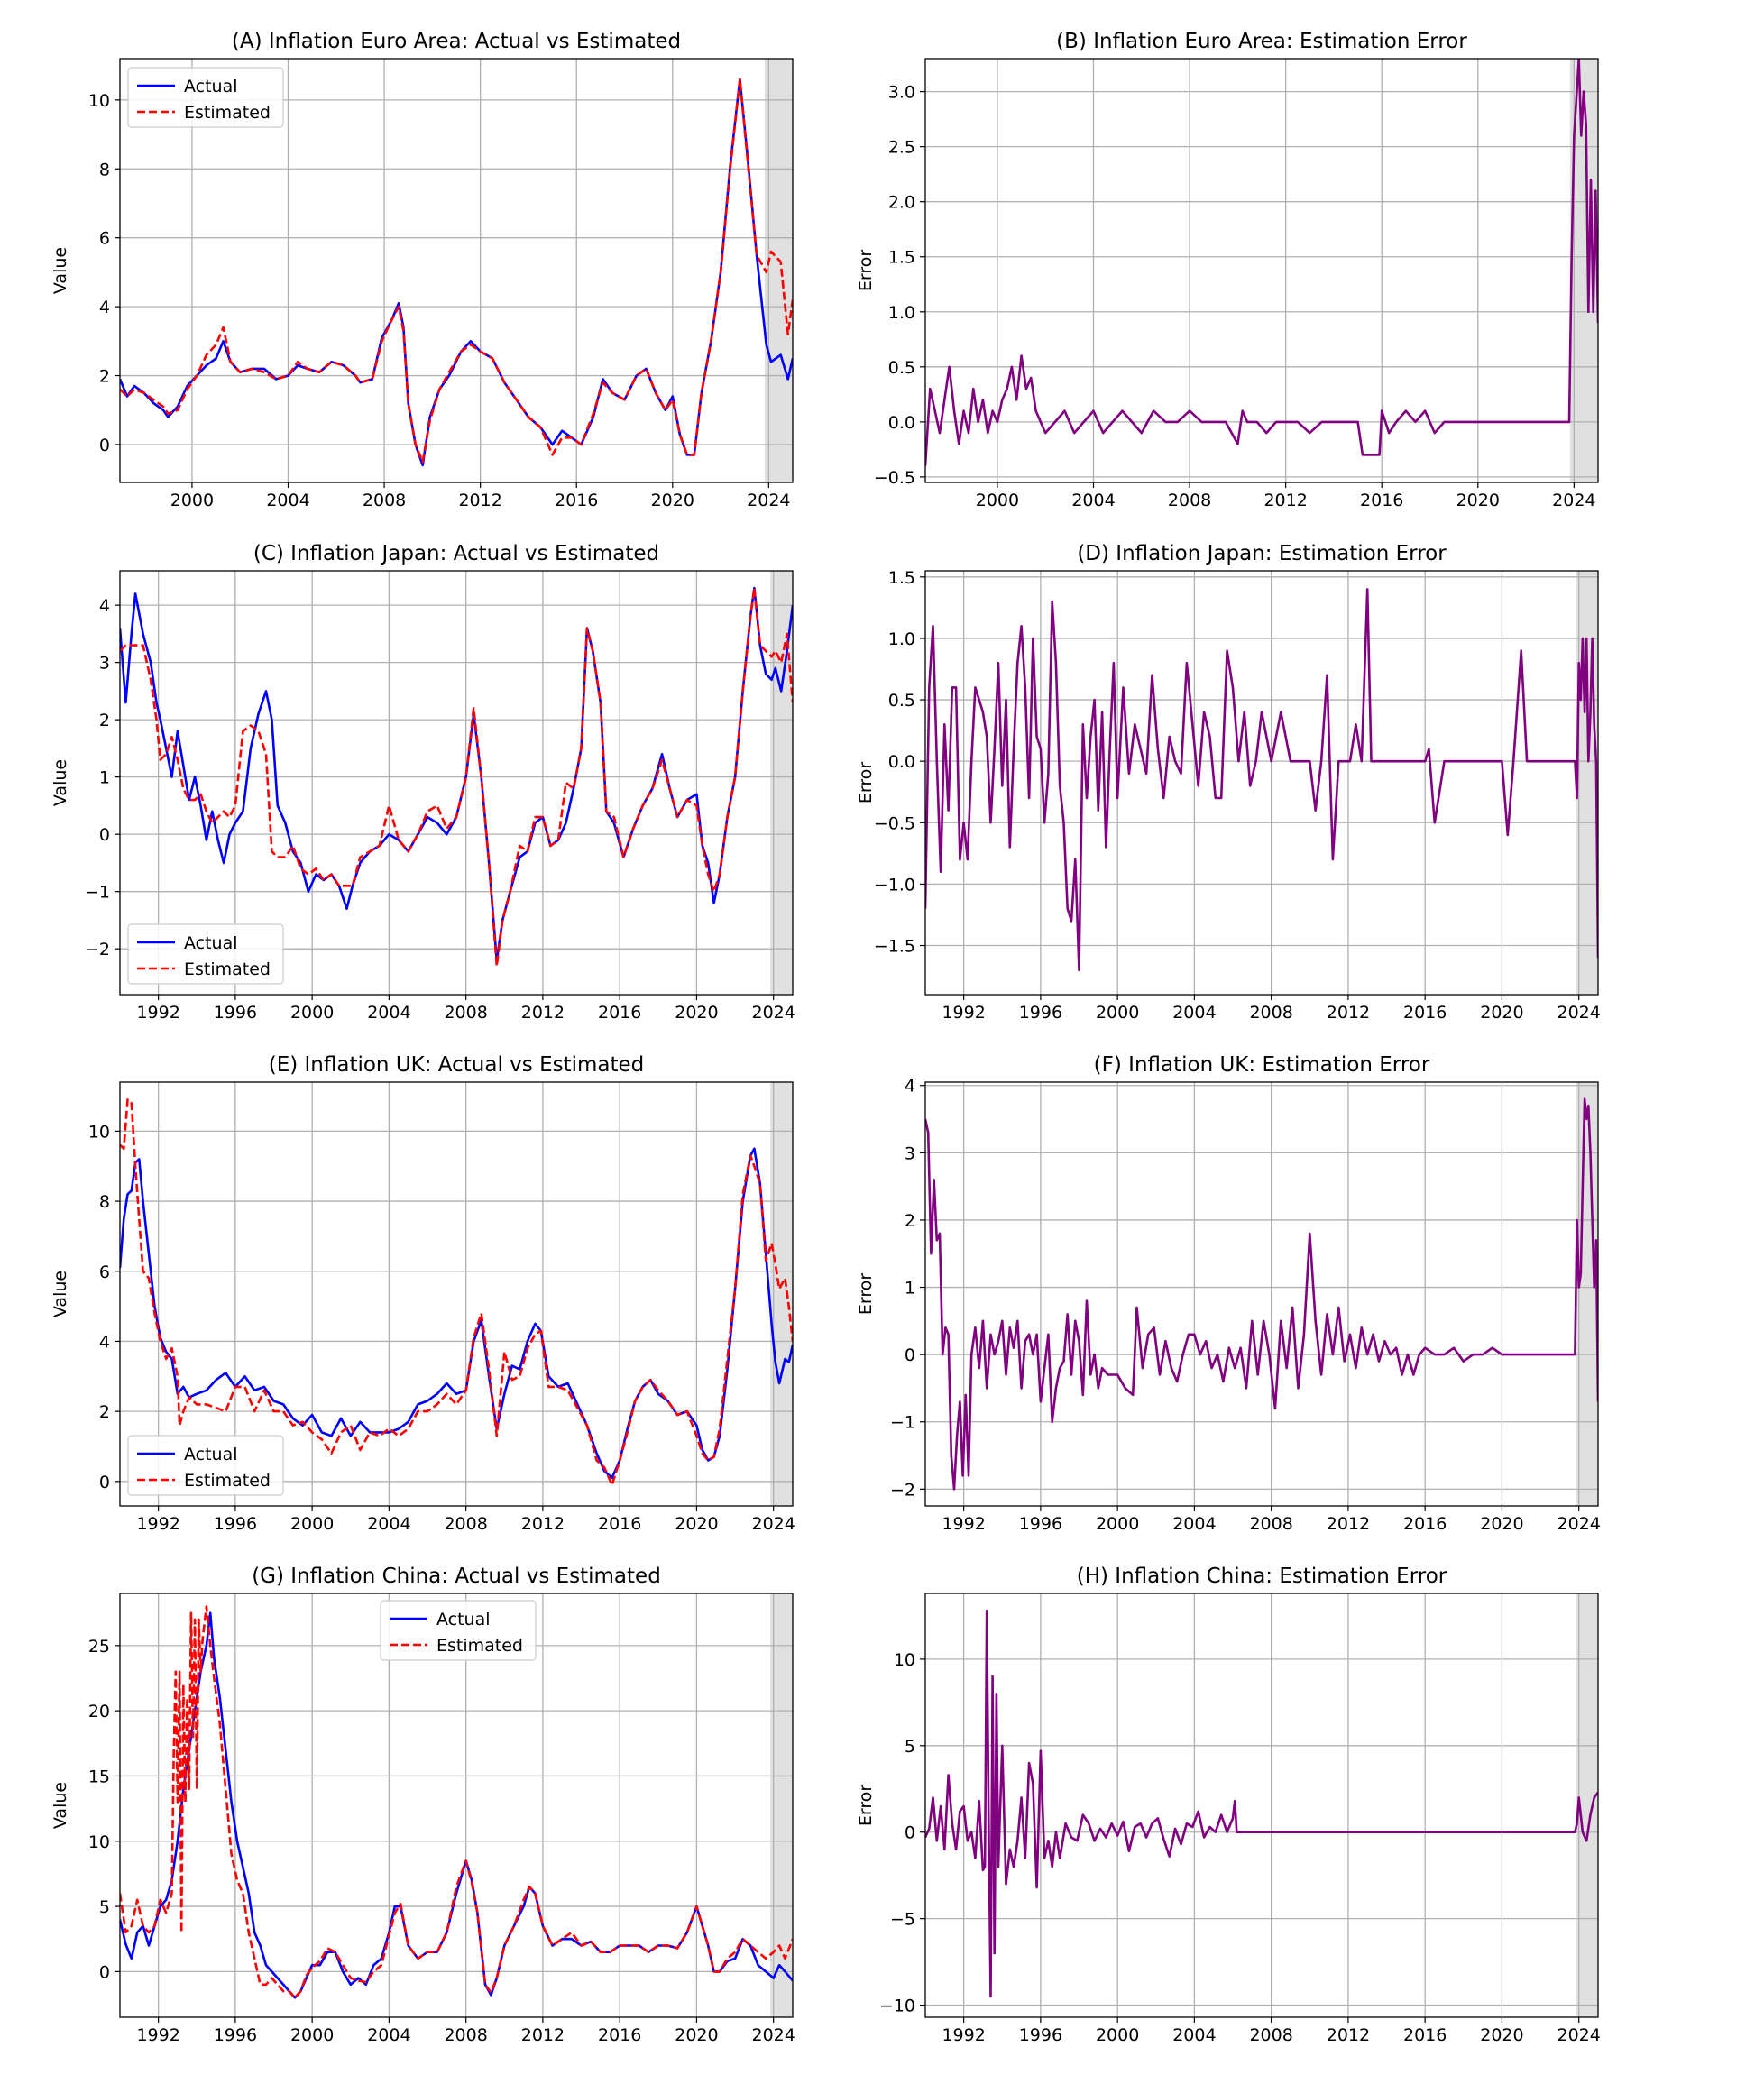 The height and width of the screenshot is (2093, 1764). What do you see at coordinates (910, 1747) in the screenshot?
I see `y-tick-label: 5` at bounding box center [910, 1747].